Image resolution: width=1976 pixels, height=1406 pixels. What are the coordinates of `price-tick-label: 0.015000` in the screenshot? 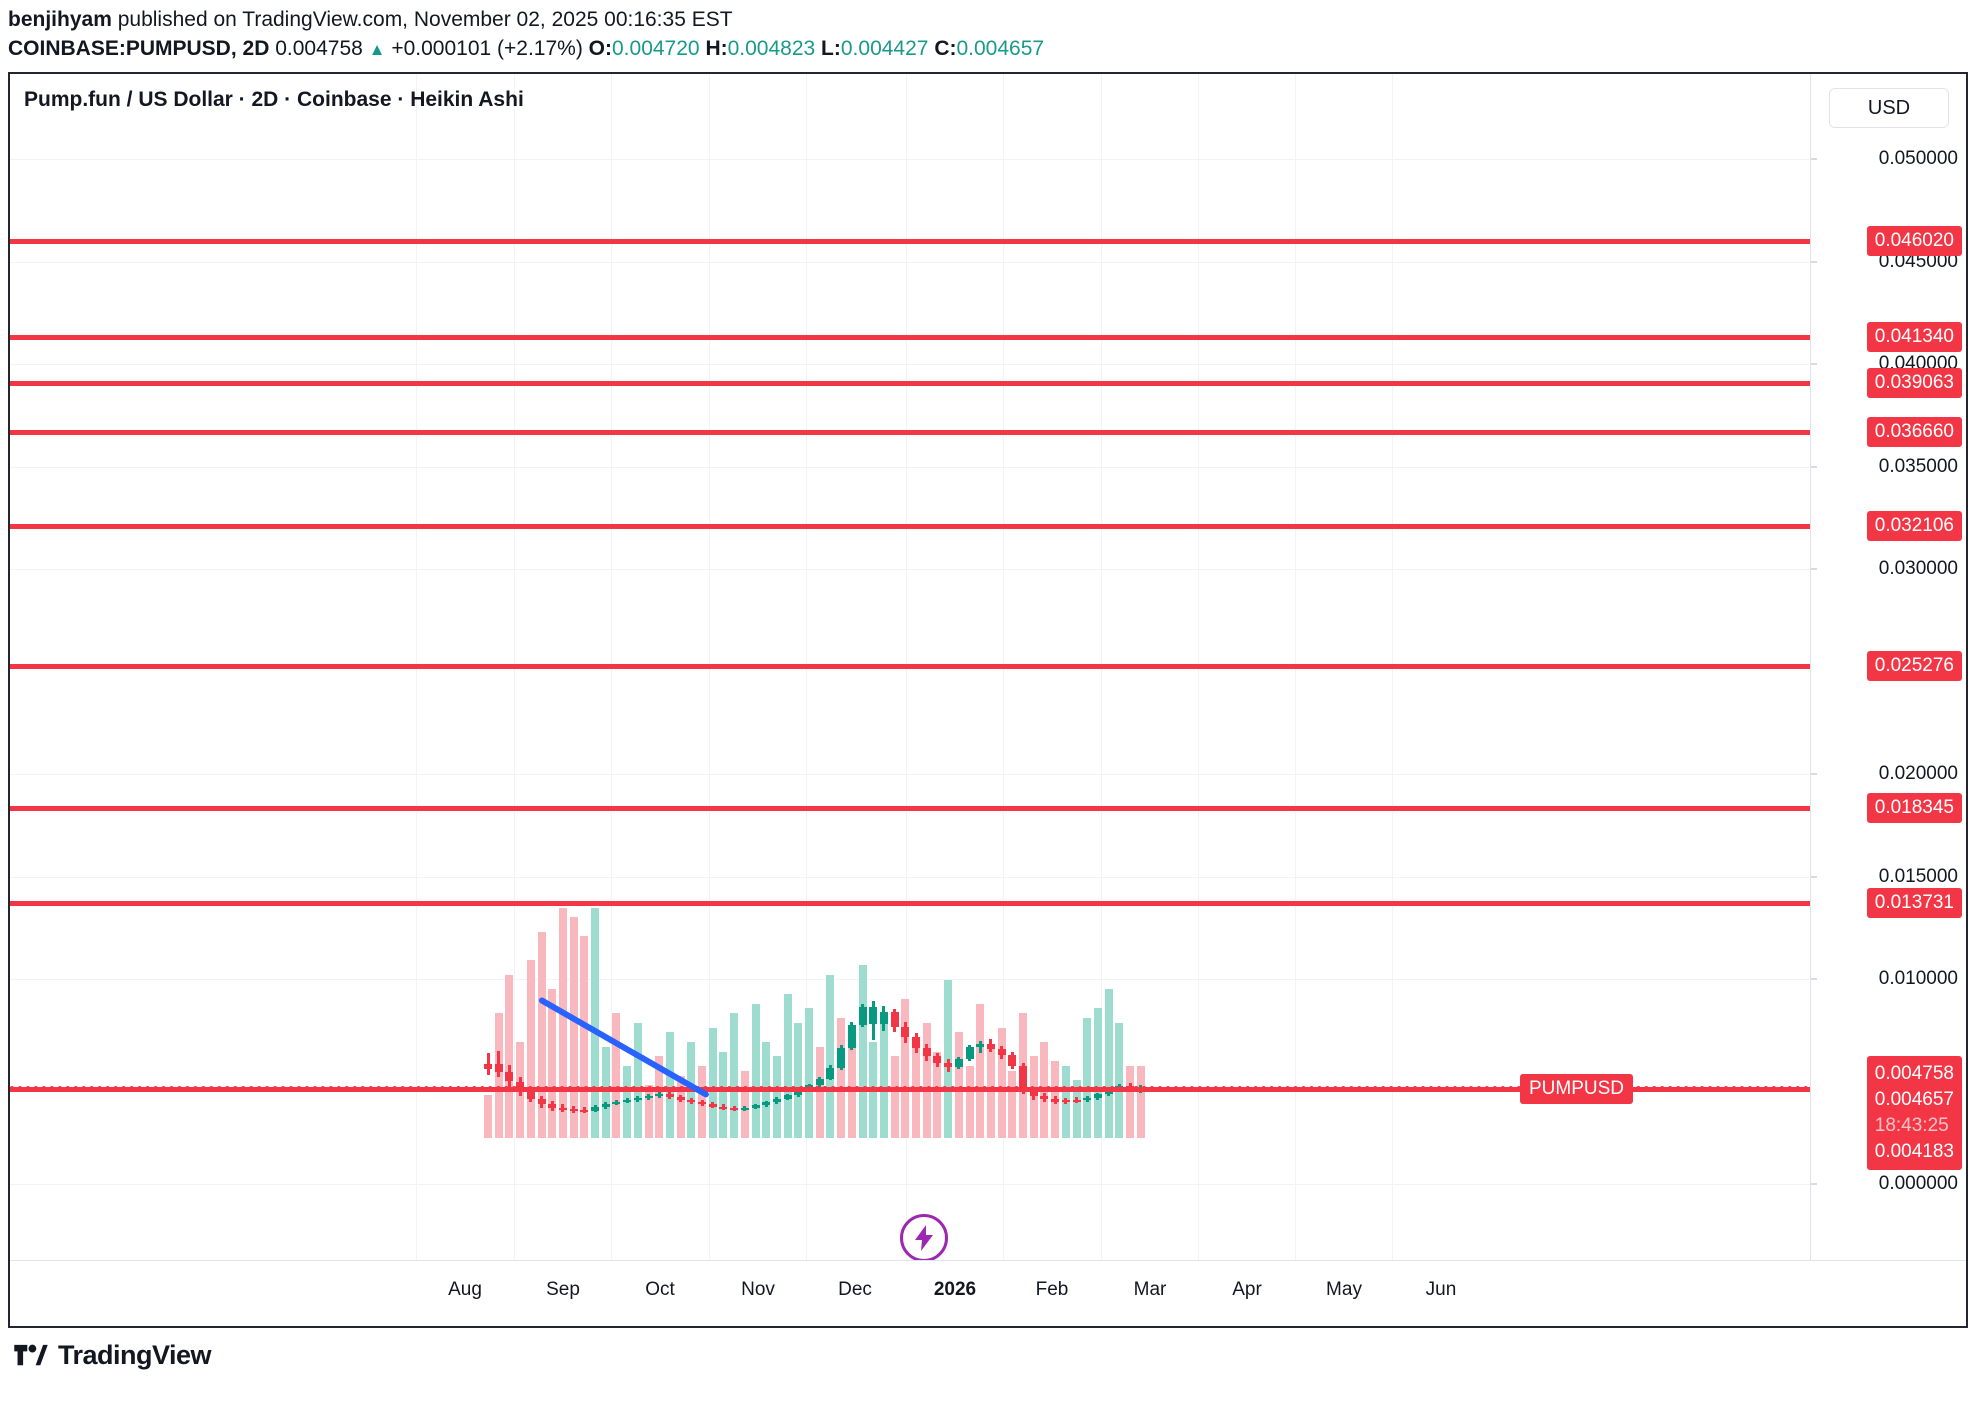 It's located at (1918, 876).